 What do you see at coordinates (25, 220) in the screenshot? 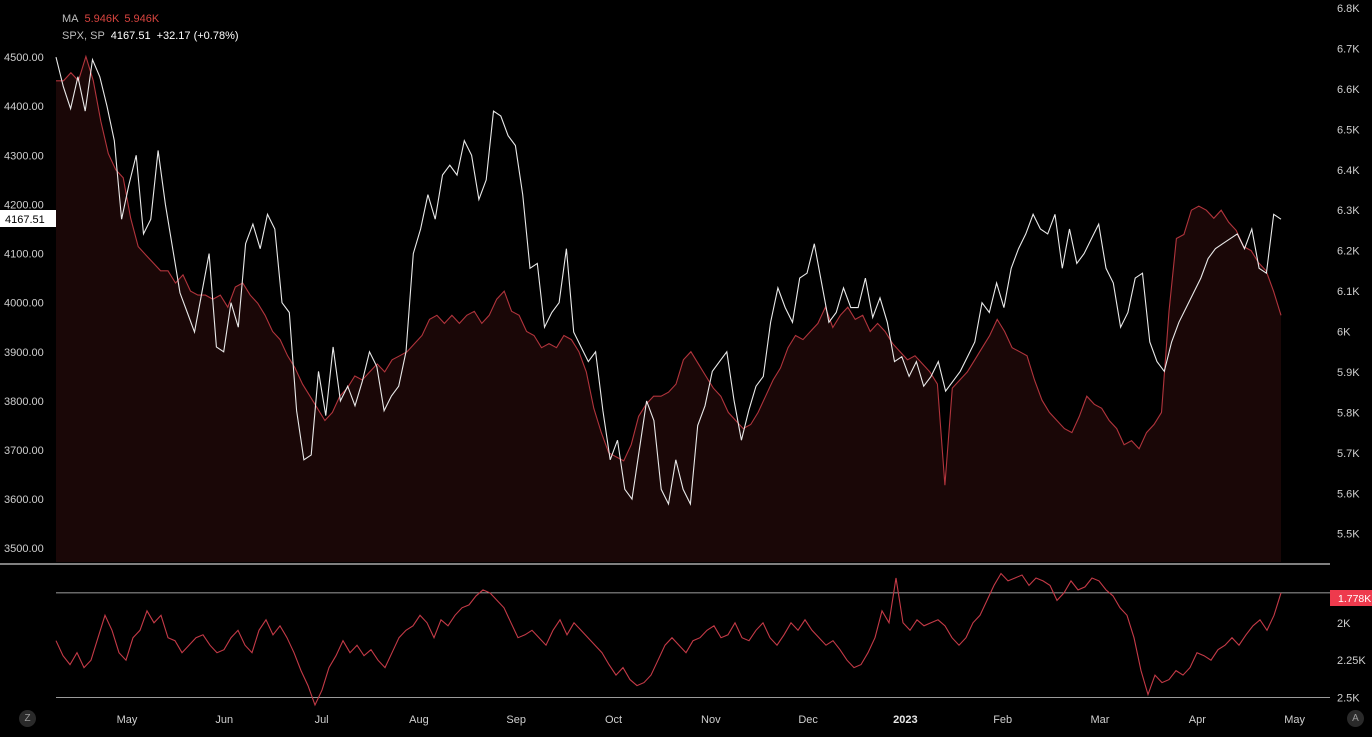
I see `current-price-label: 4167.51` at bounding box center [25, 220].